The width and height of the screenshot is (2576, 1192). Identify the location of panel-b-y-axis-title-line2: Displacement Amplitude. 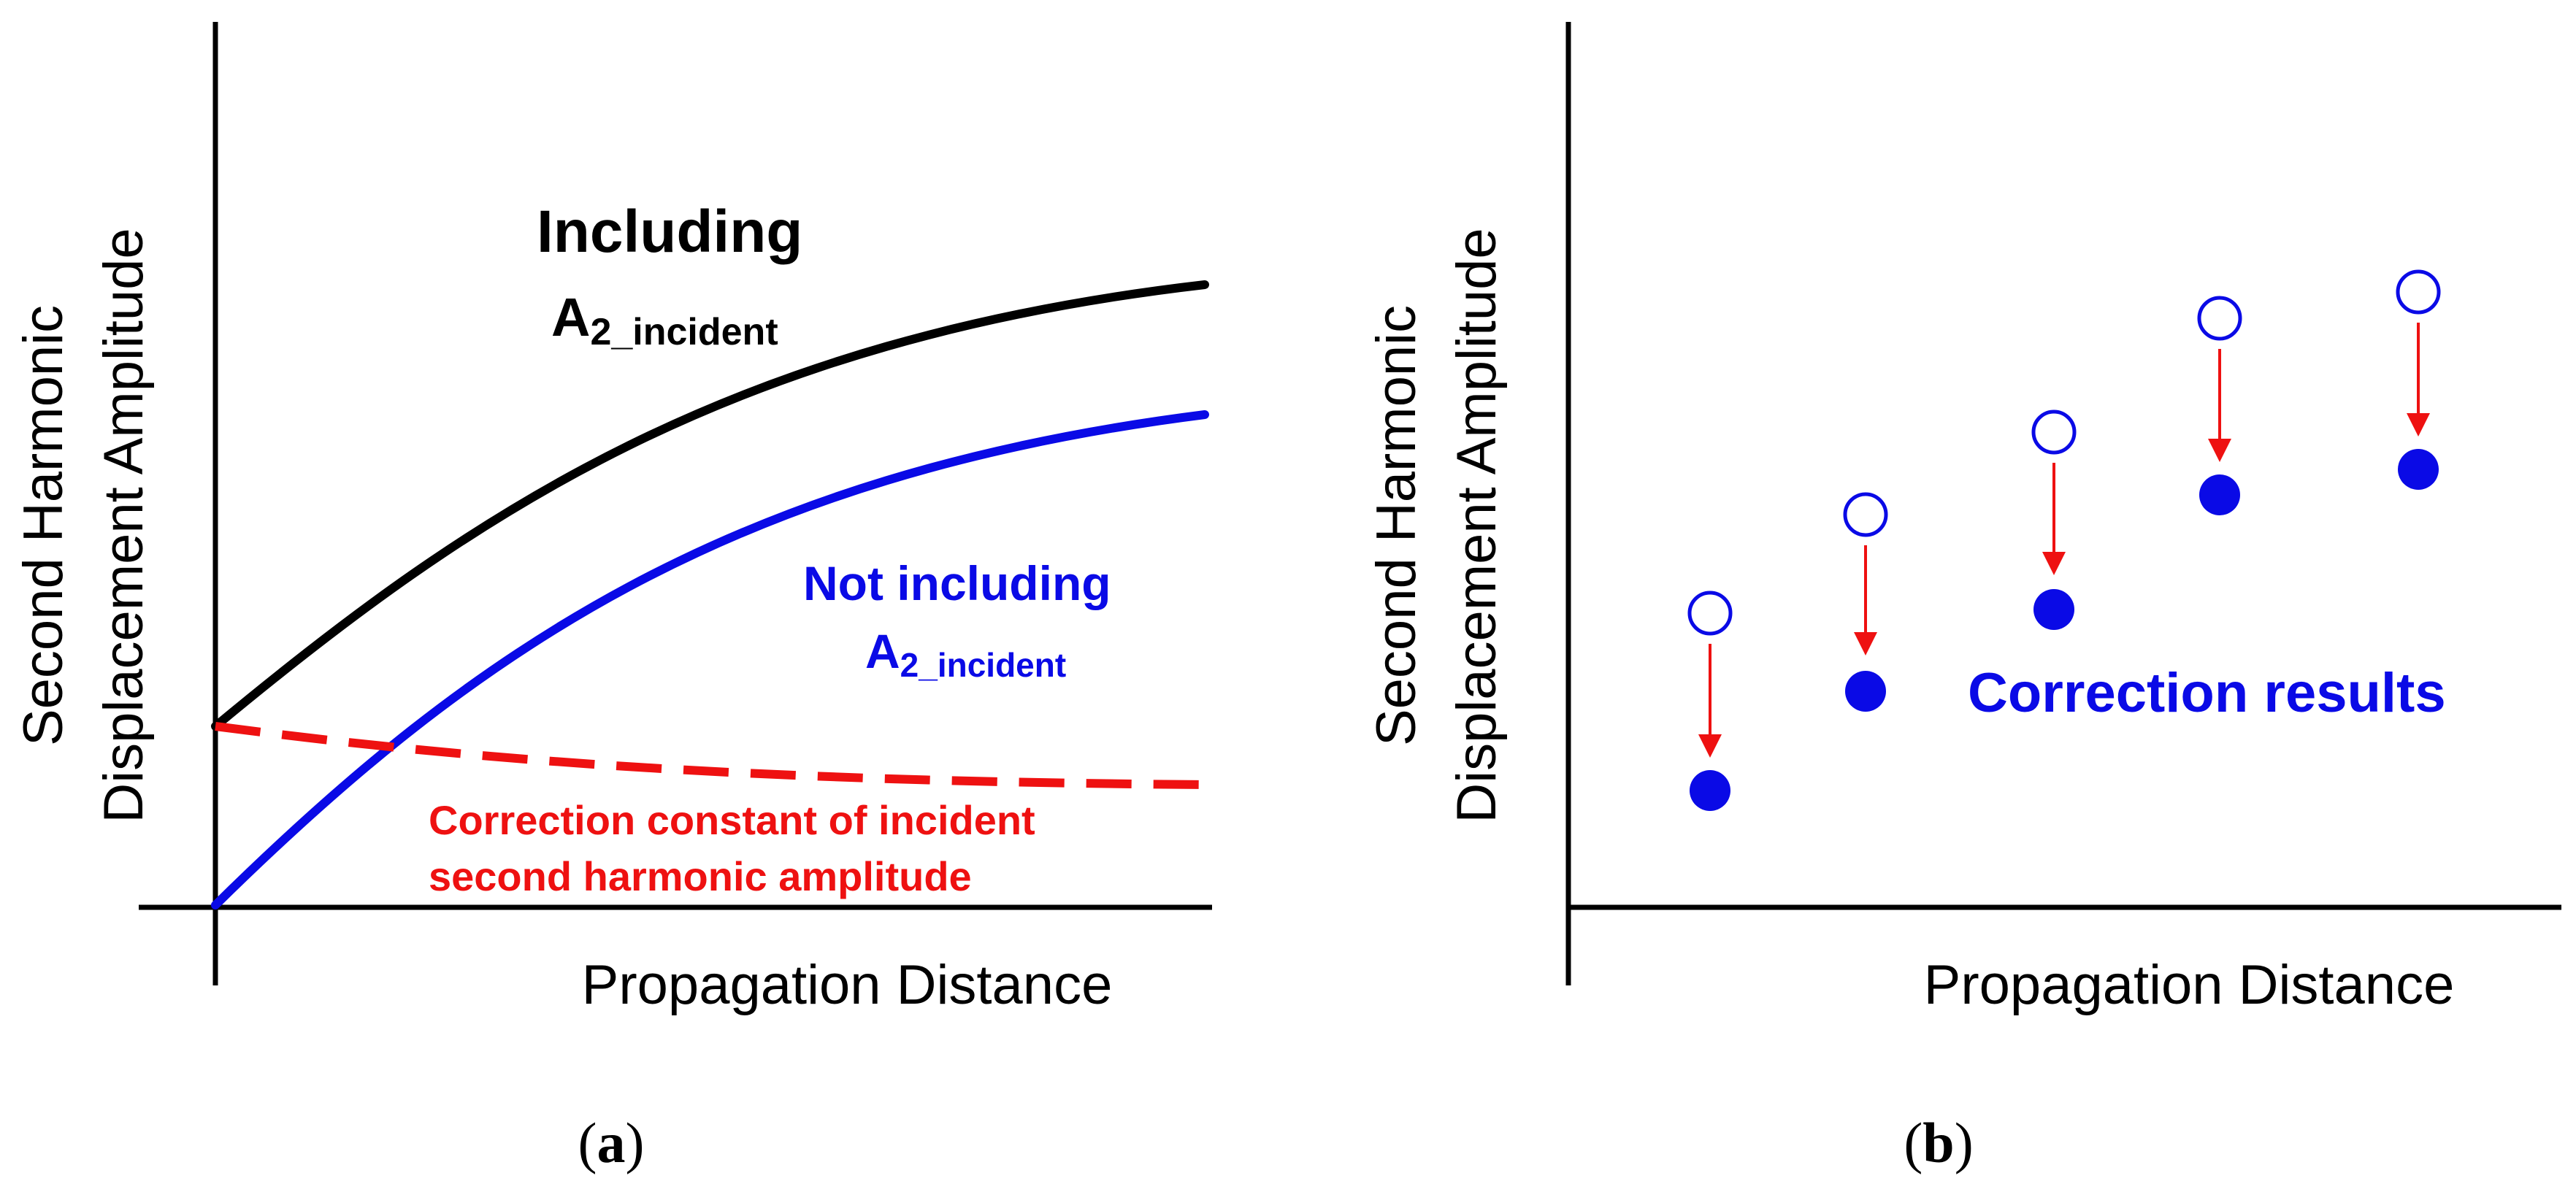
(1477, 525).